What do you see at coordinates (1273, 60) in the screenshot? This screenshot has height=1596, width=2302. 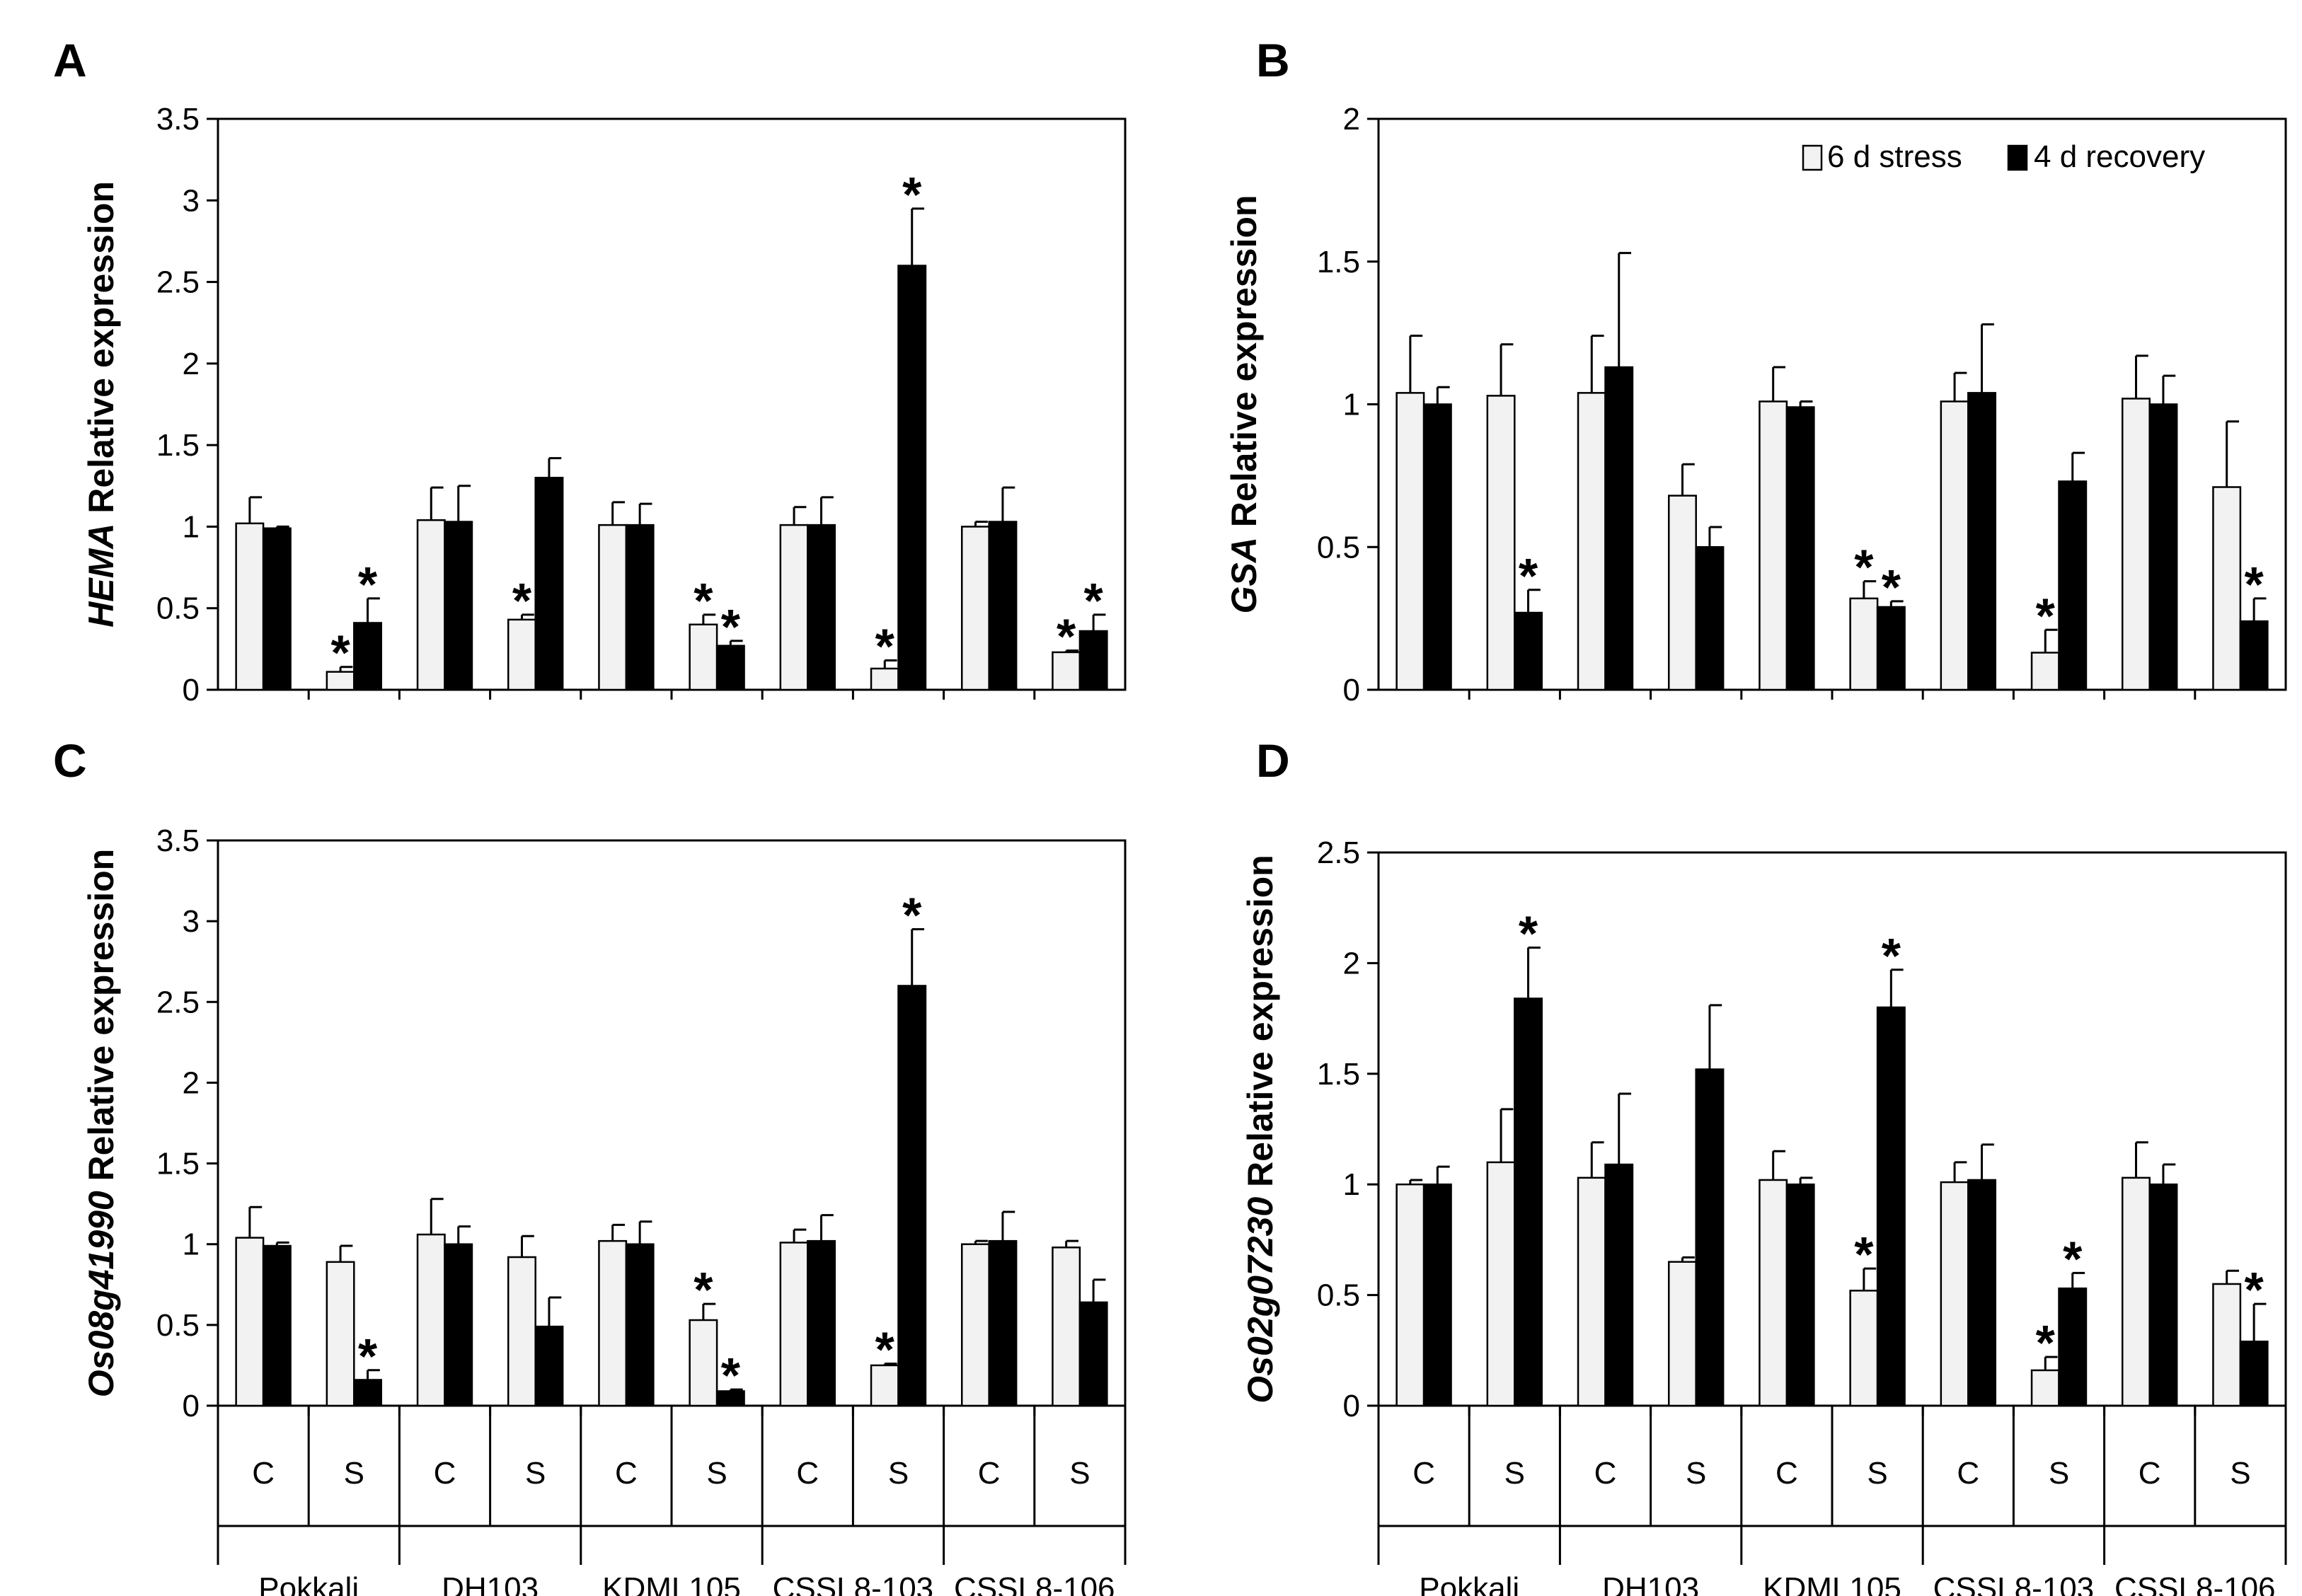 I see `panel-letter: B` at bounding box center [1273, 60].